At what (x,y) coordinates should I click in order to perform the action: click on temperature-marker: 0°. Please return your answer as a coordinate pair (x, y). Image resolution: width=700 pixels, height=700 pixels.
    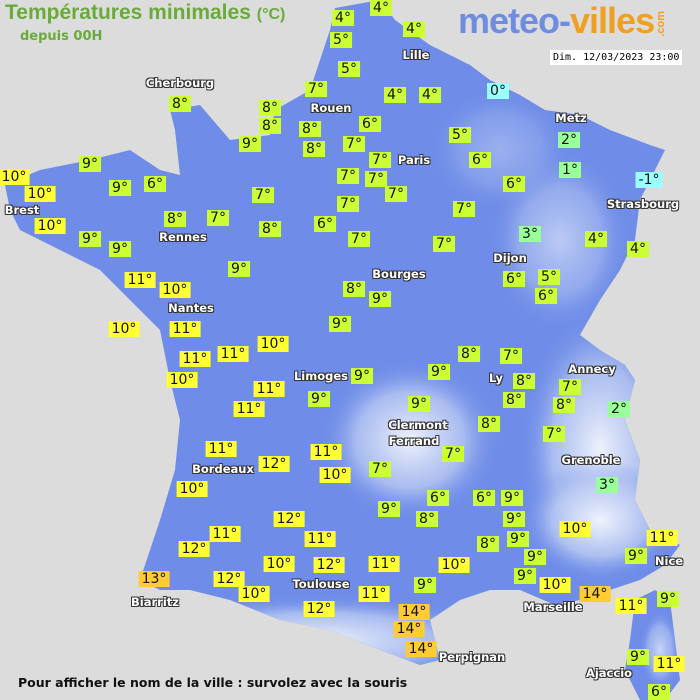
    Looking at the image, I should click on (498, 91).